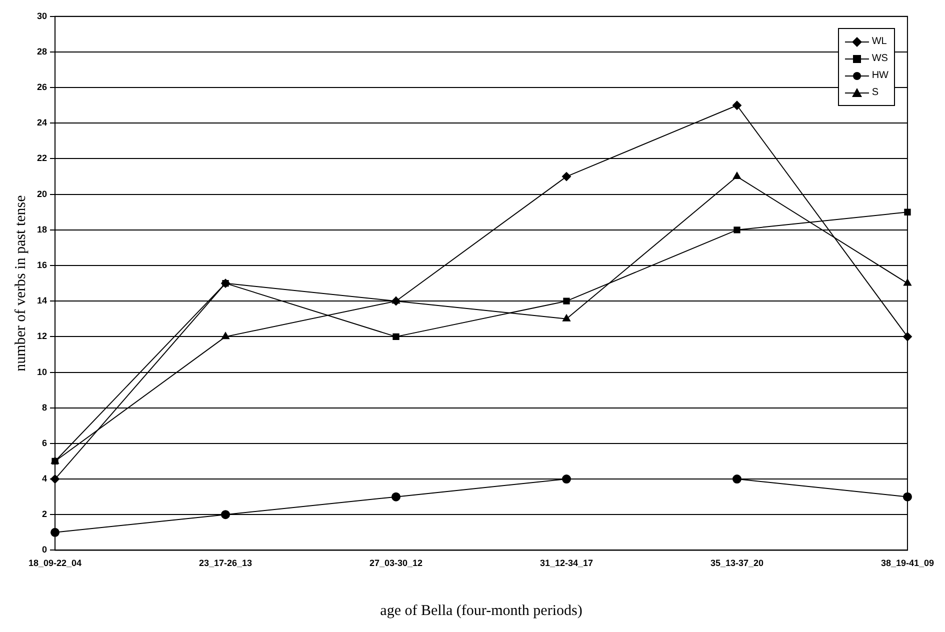 The width and height of the screenshot is (945, 632). I want to click on y-tick-label: 6, so click(45, 443).